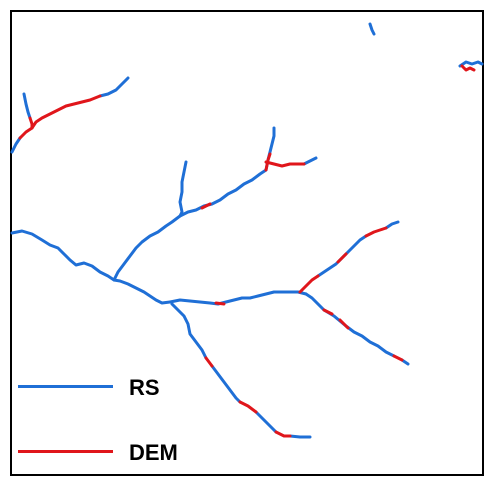 The image size is (496, 488). Describe the element at coordinates (31, 123) in the screenshot. I see `dem-ul-branch` at that location.